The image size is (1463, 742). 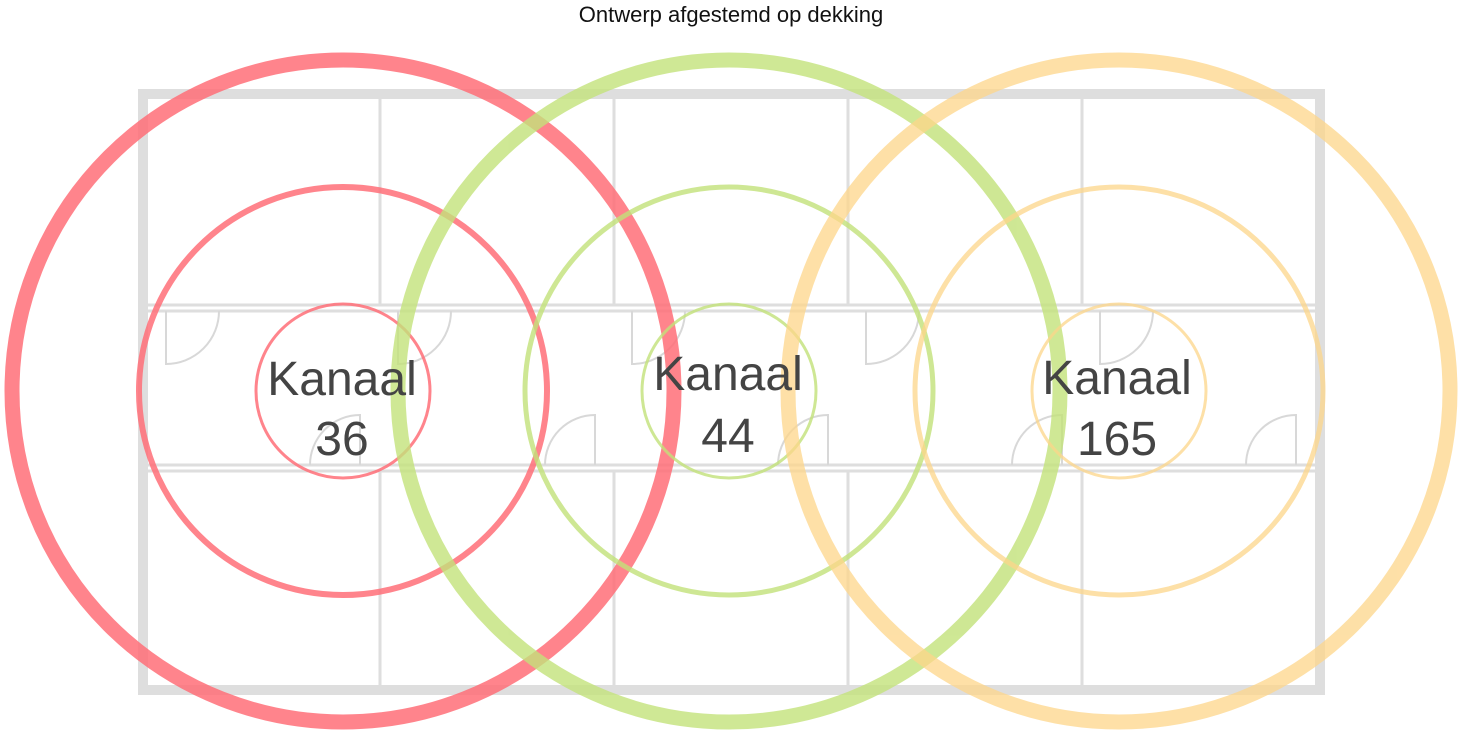 What do you see at coordinates (341, 439) in the screenshot?
I see `channel-number: 36` at bounding box center [341, 439].